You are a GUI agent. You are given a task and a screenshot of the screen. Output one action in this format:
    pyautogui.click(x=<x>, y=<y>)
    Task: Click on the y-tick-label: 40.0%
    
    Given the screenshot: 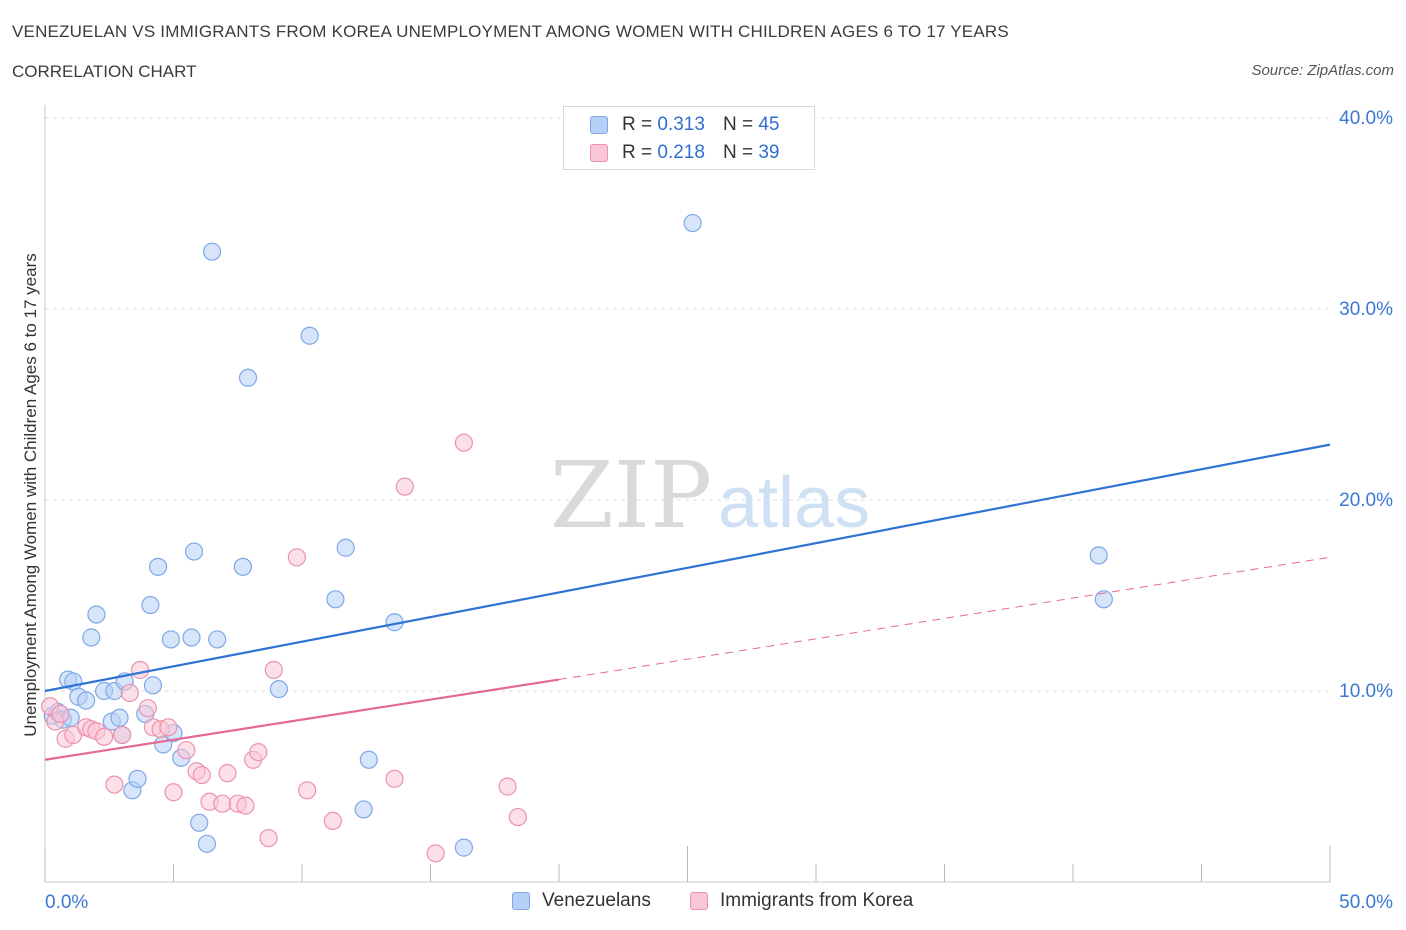 What is the action you would take?
    pyautogui.click(x=1366, y=118)
    